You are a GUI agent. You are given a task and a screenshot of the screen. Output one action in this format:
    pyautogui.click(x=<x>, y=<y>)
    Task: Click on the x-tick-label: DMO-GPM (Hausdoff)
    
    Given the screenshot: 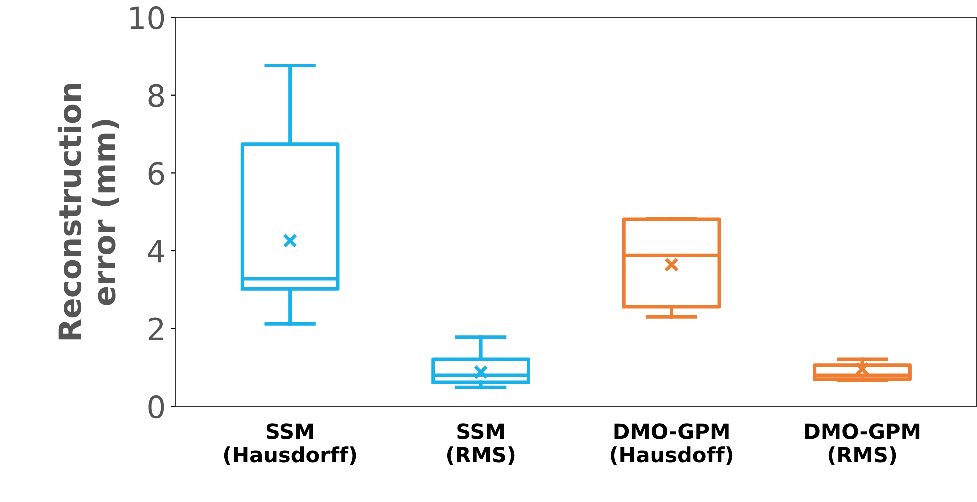 What is the action you would take?
    pyautogui.click(x=672, y=445)
    